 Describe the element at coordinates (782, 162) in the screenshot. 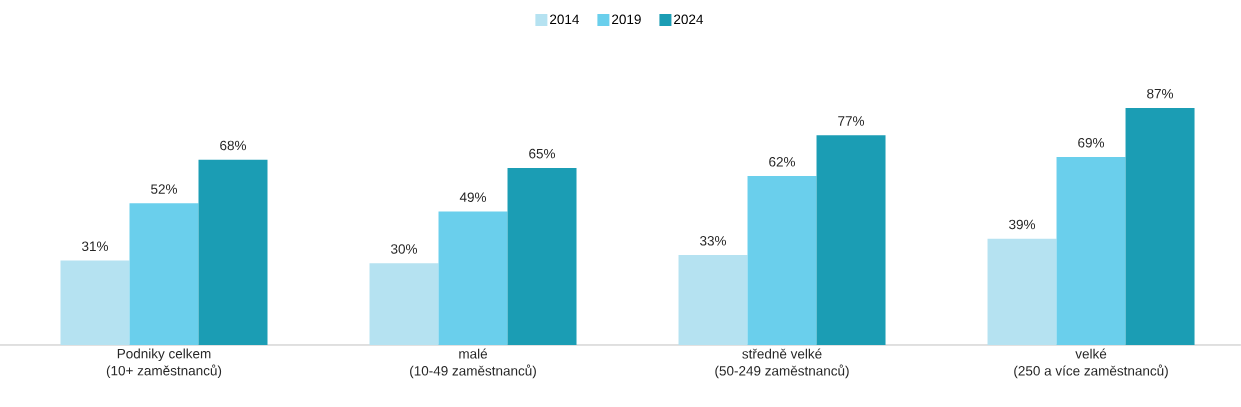

I see `data-label: 62%` at that location.